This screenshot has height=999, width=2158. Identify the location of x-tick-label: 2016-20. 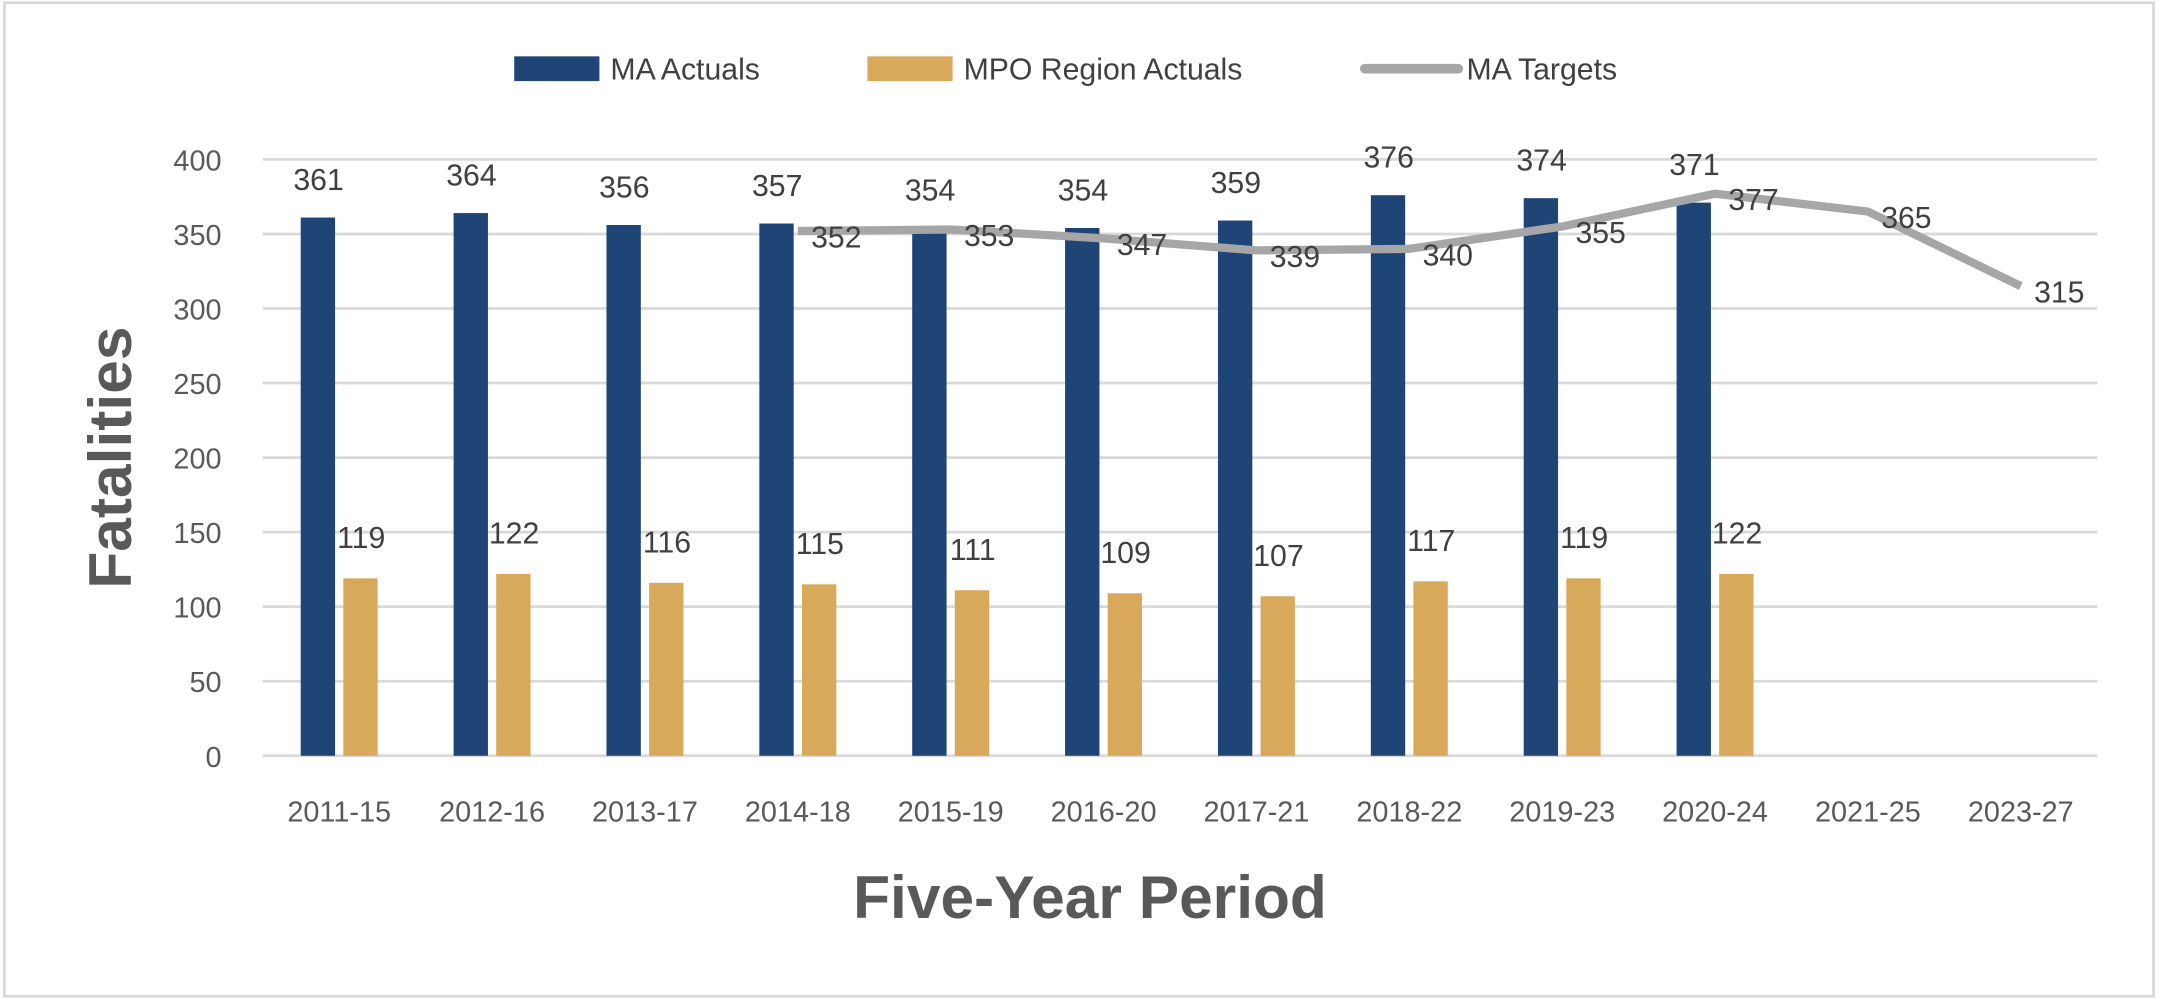
(1104, 813).